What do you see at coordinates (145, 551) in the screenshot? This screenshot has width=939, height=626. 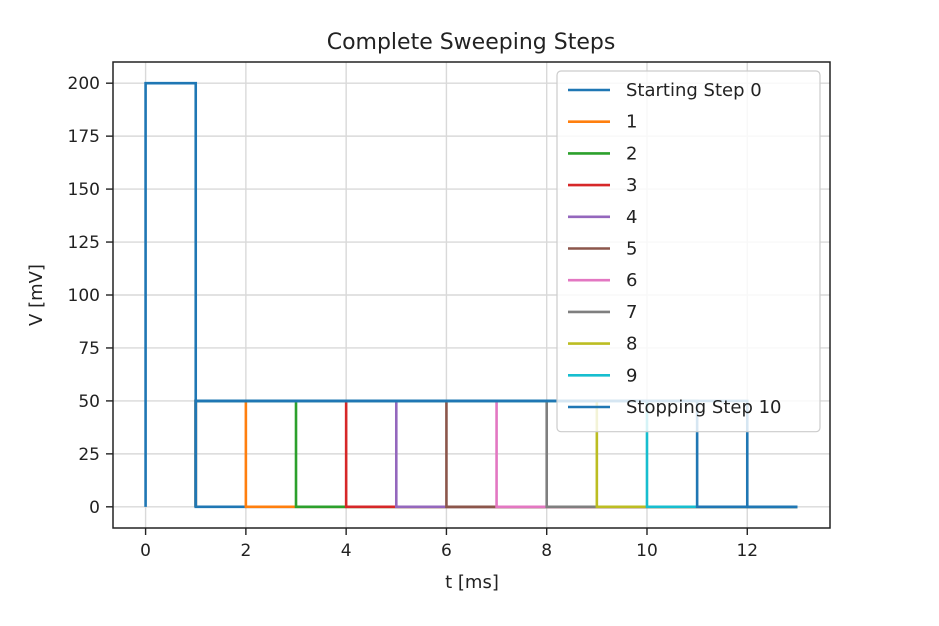 I see `x-tick-label-0: 0` at bounding box center [145, 551].